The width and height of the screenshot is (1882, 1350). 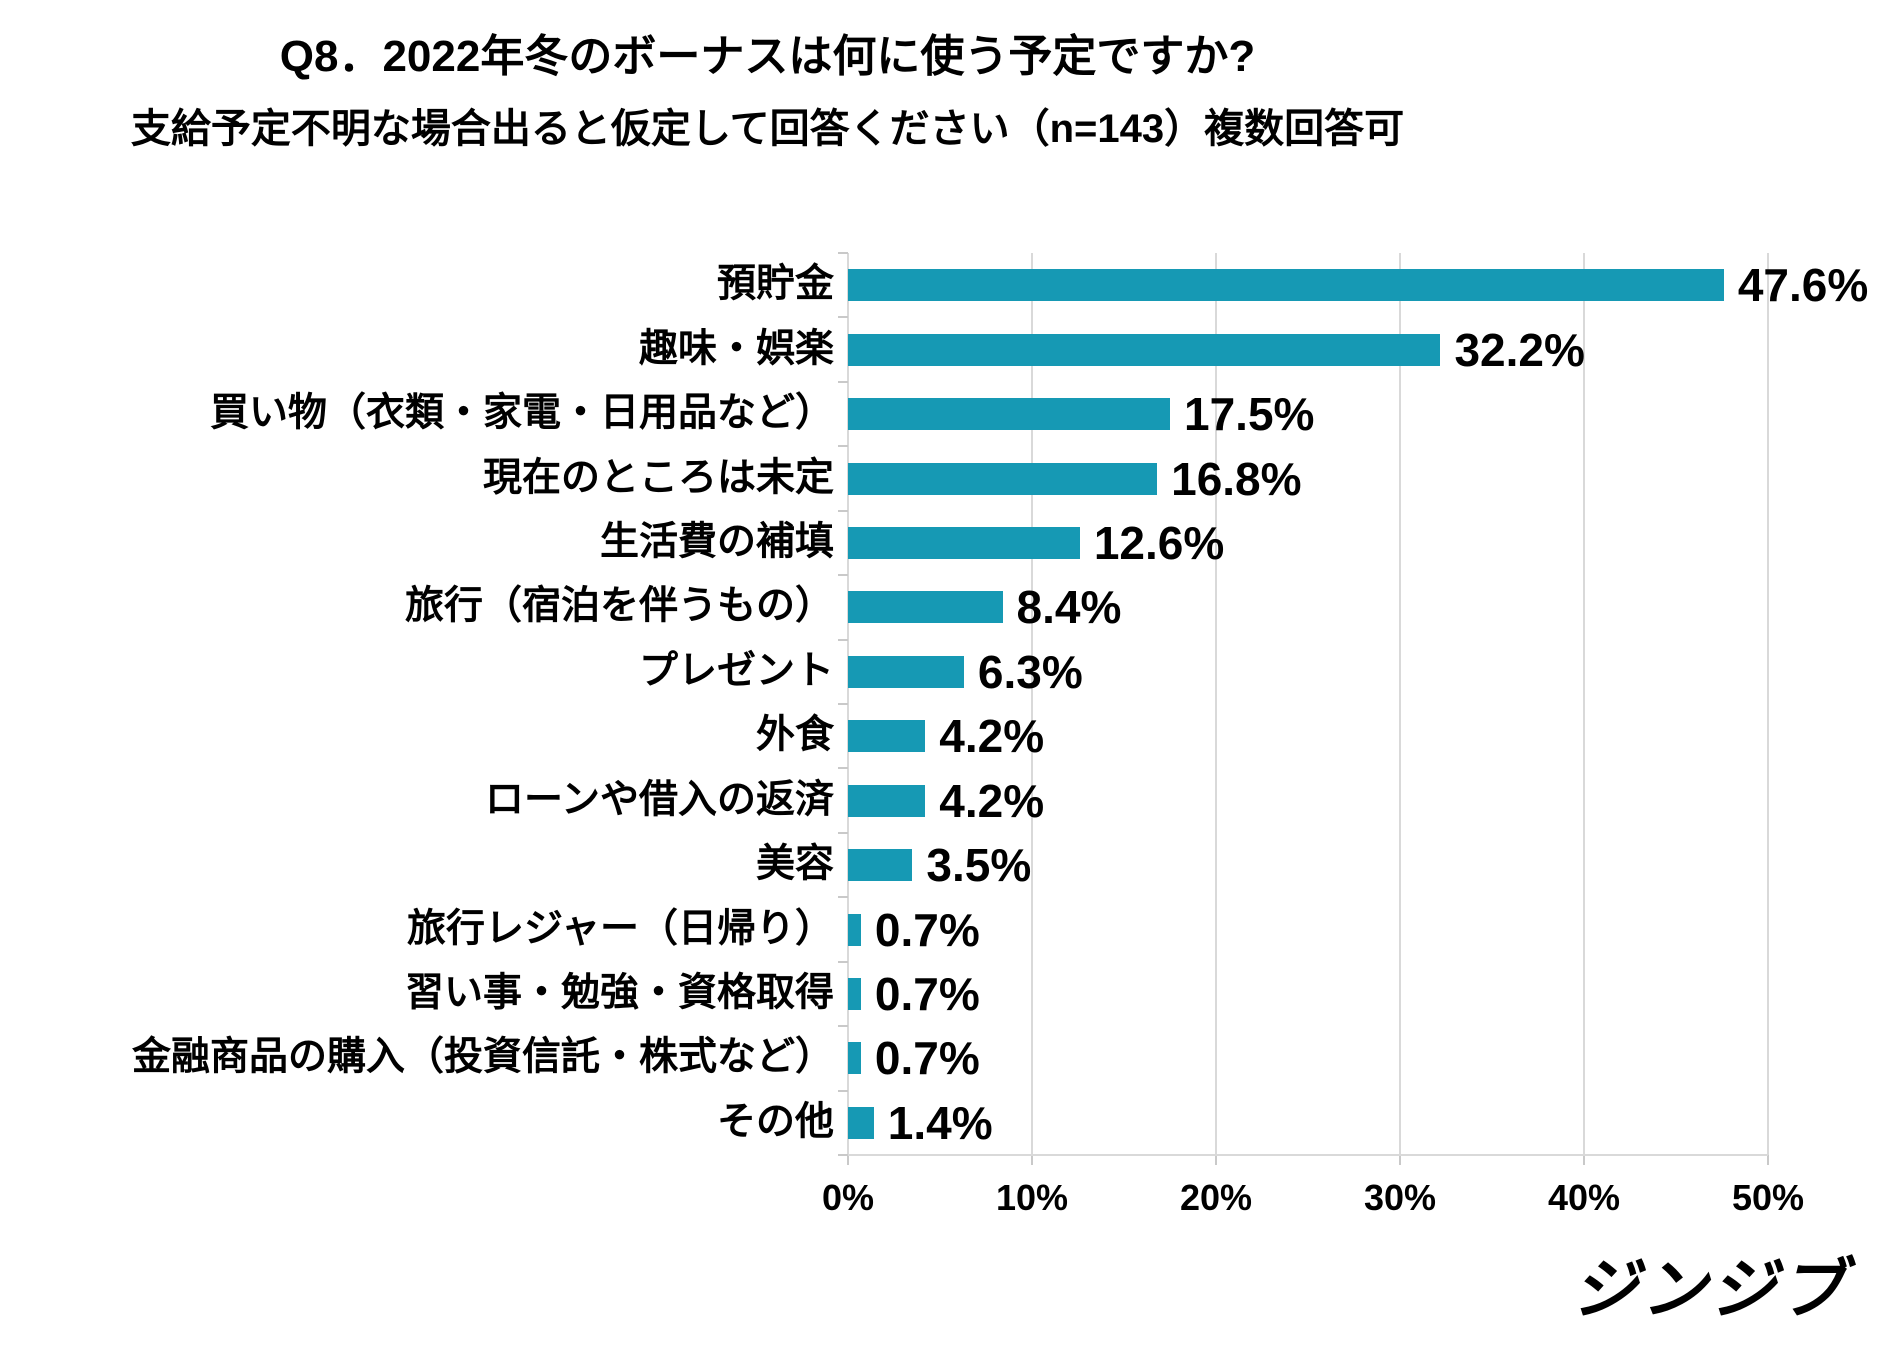 I want to click on category-label: 金融商品の購入（投資信託・株式など）, so click(x=482, y=1057).